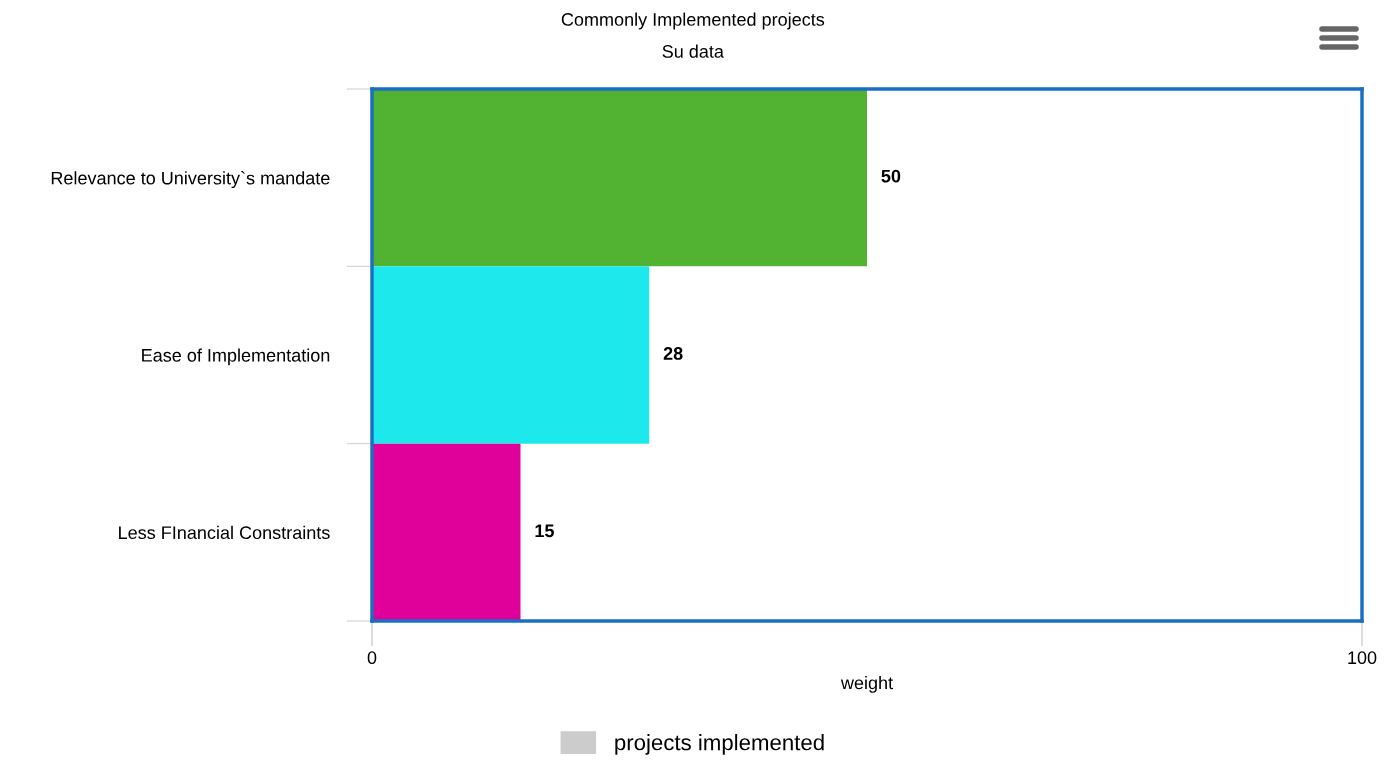 This screenshot has height=779, width=1394. Describe the element at coordinates (693, 21) in the screenshot. I see `chart-title: Commonly Implemented projects` at that location.